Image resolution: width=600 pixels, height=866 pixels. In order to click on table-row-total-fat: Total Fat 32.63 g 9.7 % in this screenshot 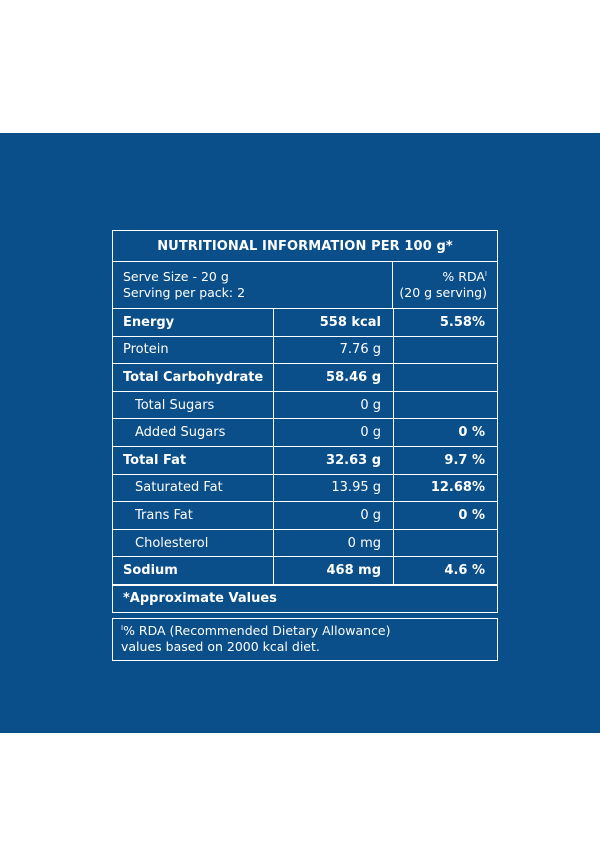, I will do `click(305, 460)`.